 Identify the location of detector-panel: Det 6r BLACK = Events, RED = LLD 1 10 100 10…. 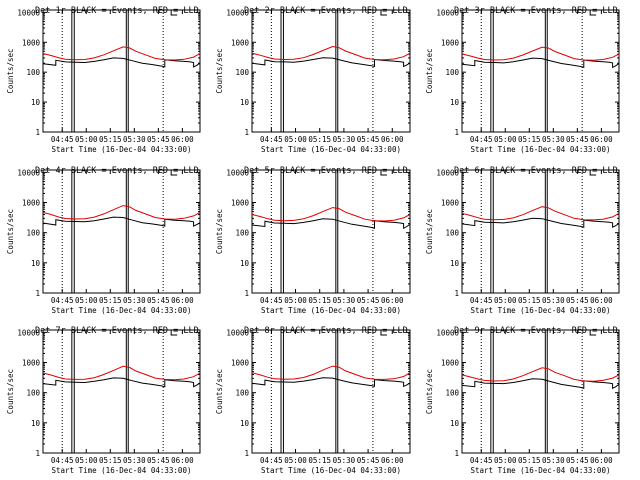
(522, 240).